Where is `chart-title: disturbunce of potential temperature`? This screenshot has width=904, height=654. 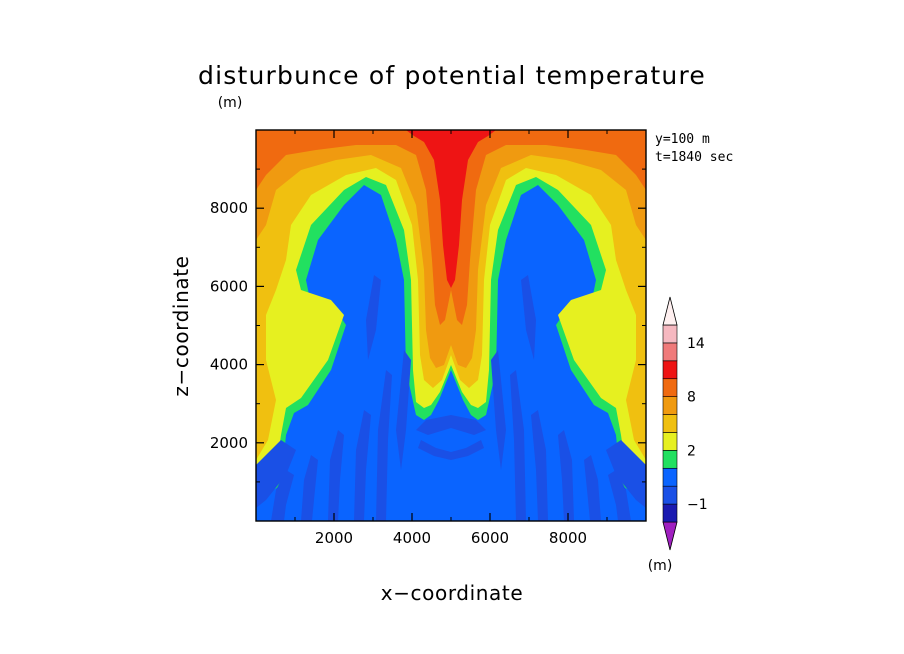 chart-title: disturbunce of potential temperature is located at coordinates (452, 75).